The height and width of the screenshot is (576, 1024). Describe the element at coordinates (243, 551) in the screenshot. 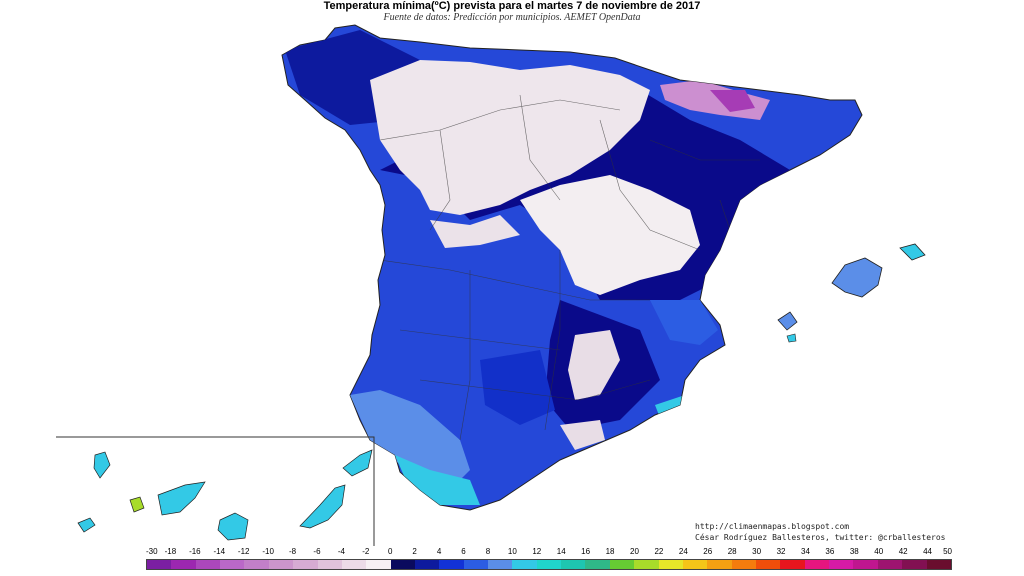

I see `legend-tick-label: -12` at that location.